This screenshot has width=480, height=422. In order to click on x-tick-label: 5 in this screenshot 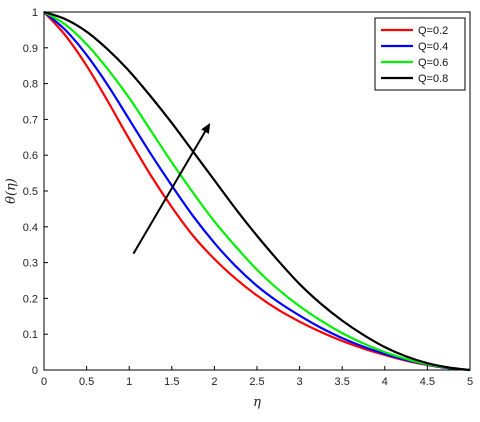, I will do `click(470, 382)`.